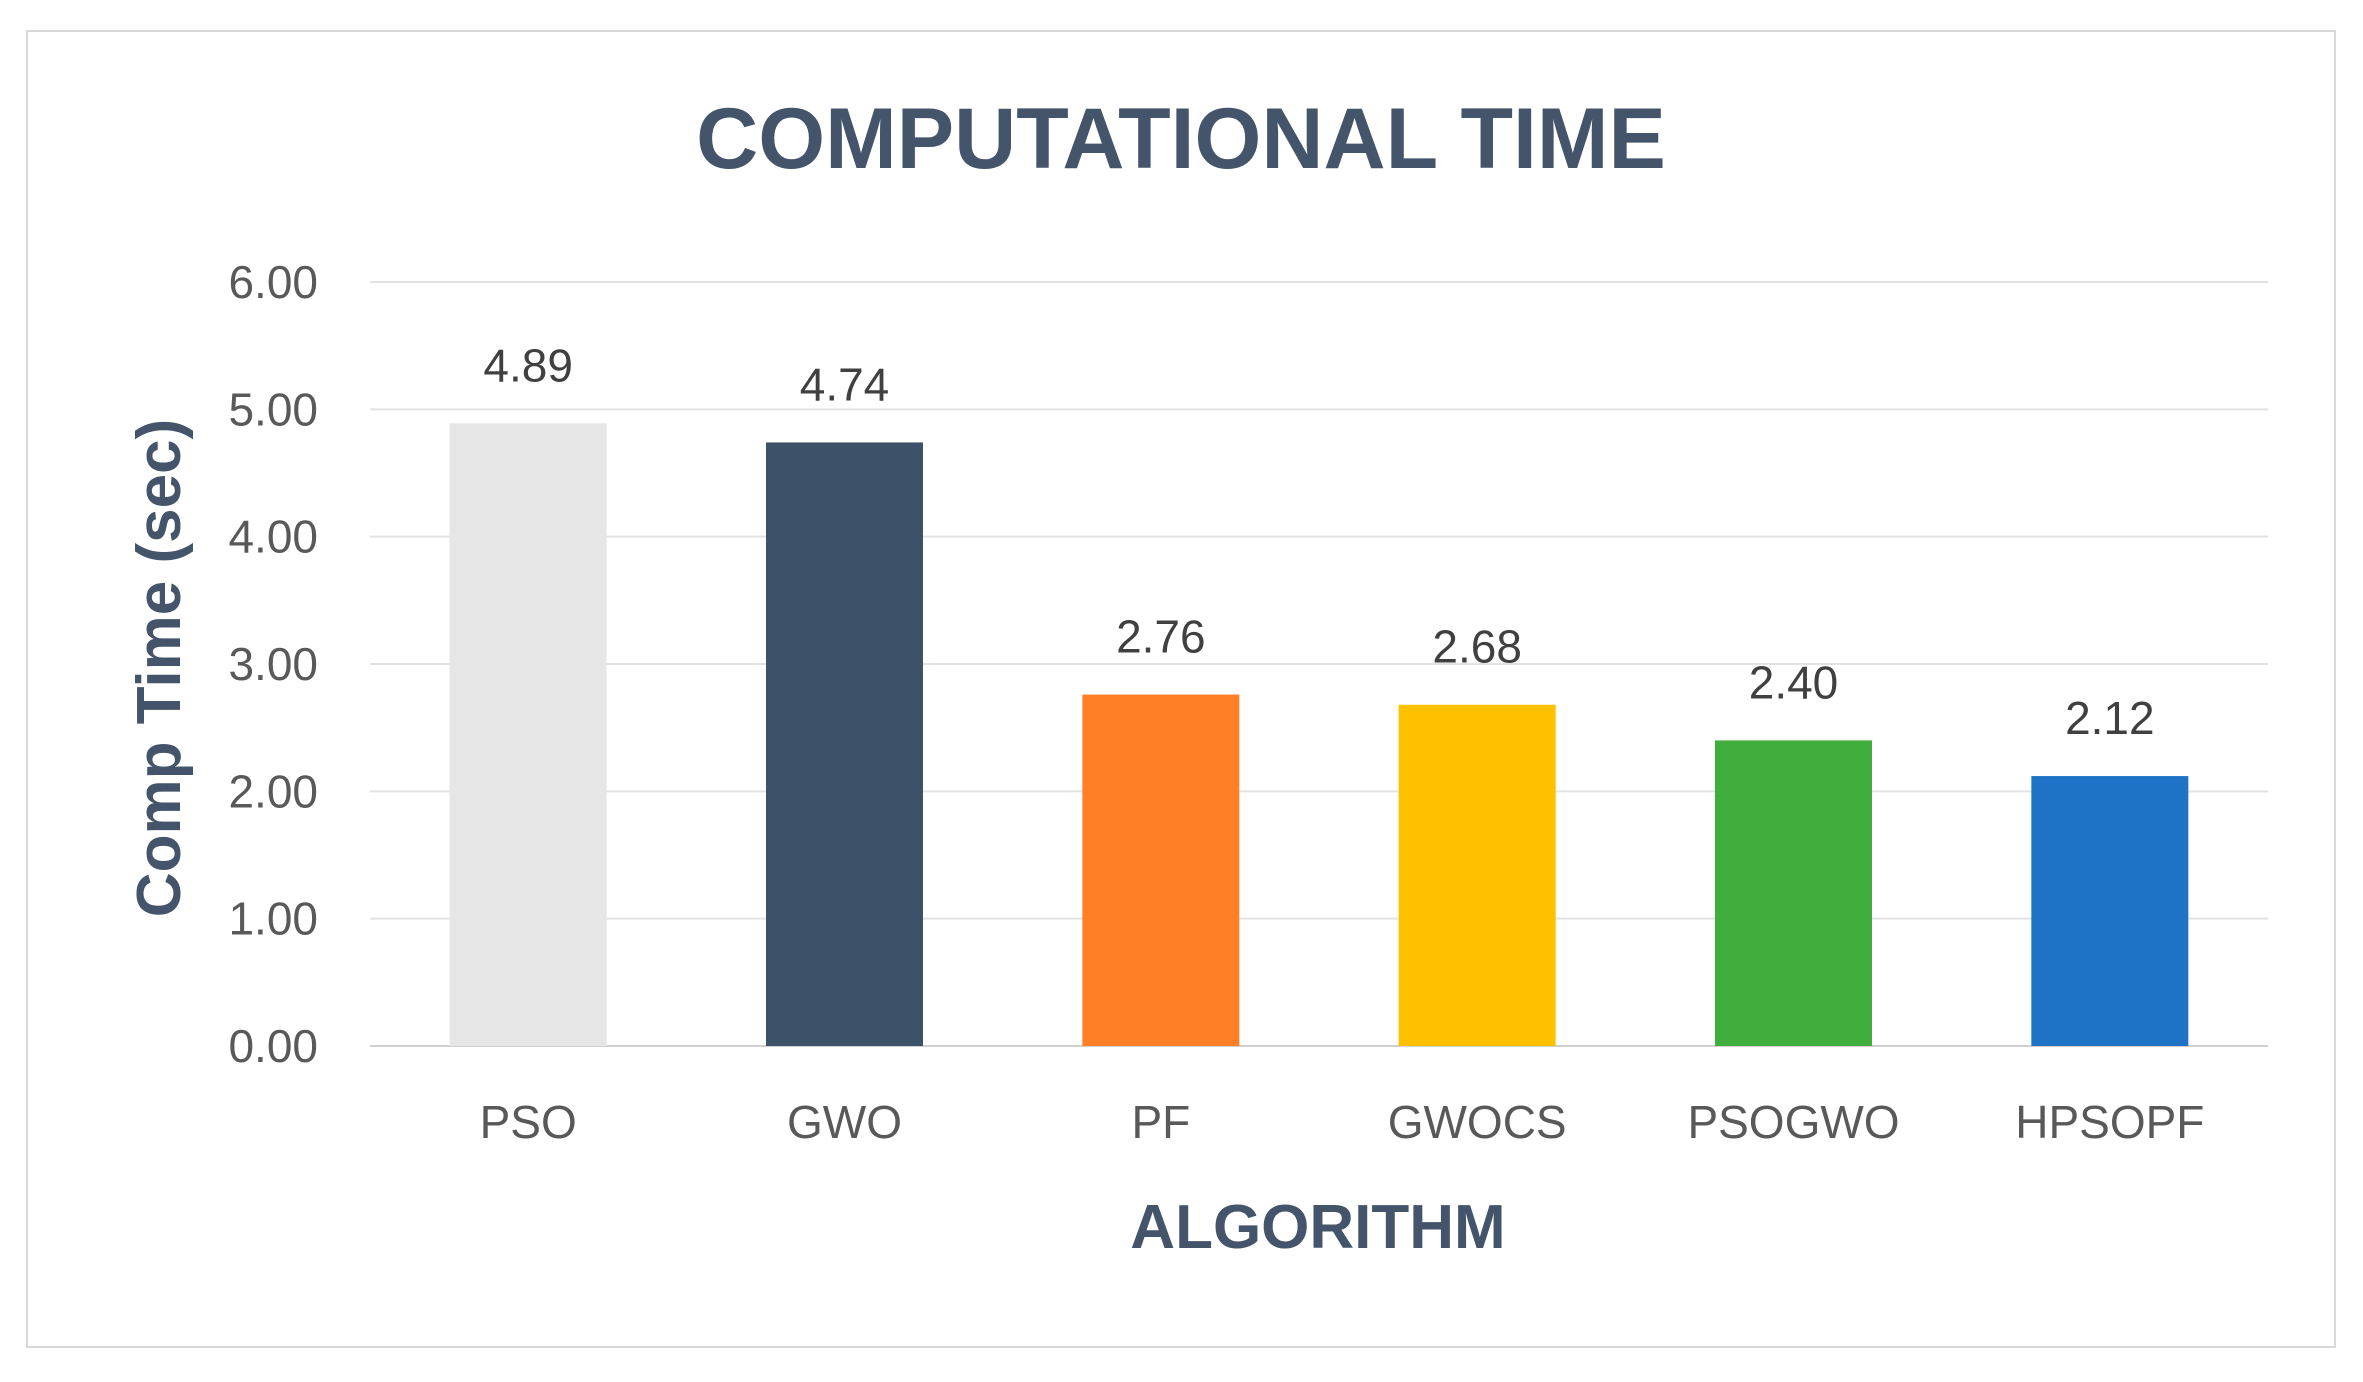 The image size is (2363, 1382). What do you see at coordinates (1342, 1122) in the screenshot?
I see `x-axis-ticks: PSO GWO PF GWOCS PSOGWO HPSOPF` at bounding box center [1342, 1122].